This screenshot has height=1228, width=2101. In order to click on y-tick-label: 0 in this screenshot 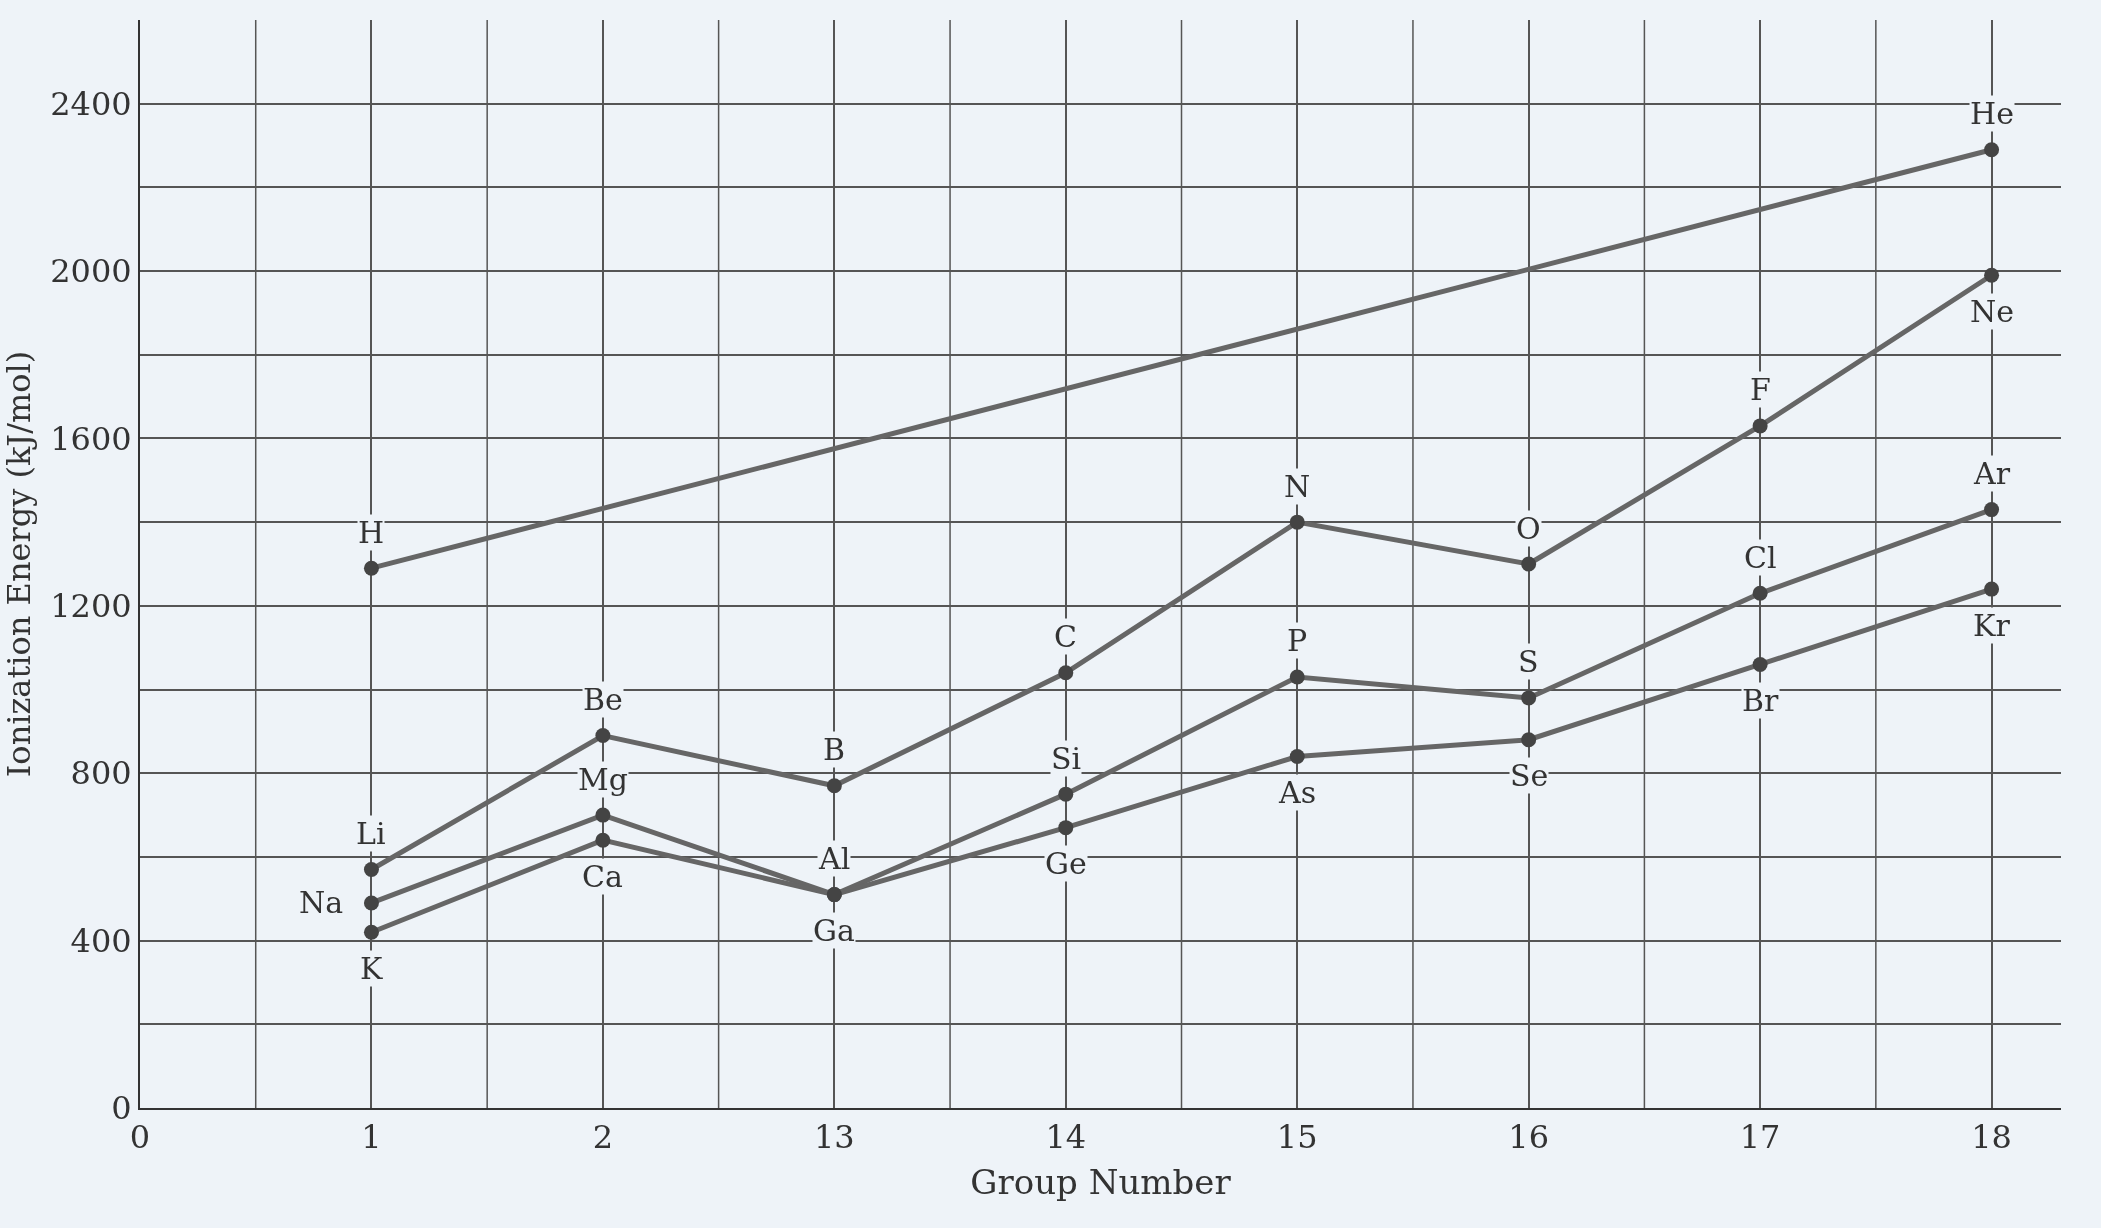, I will do `click(121, 1108)`.